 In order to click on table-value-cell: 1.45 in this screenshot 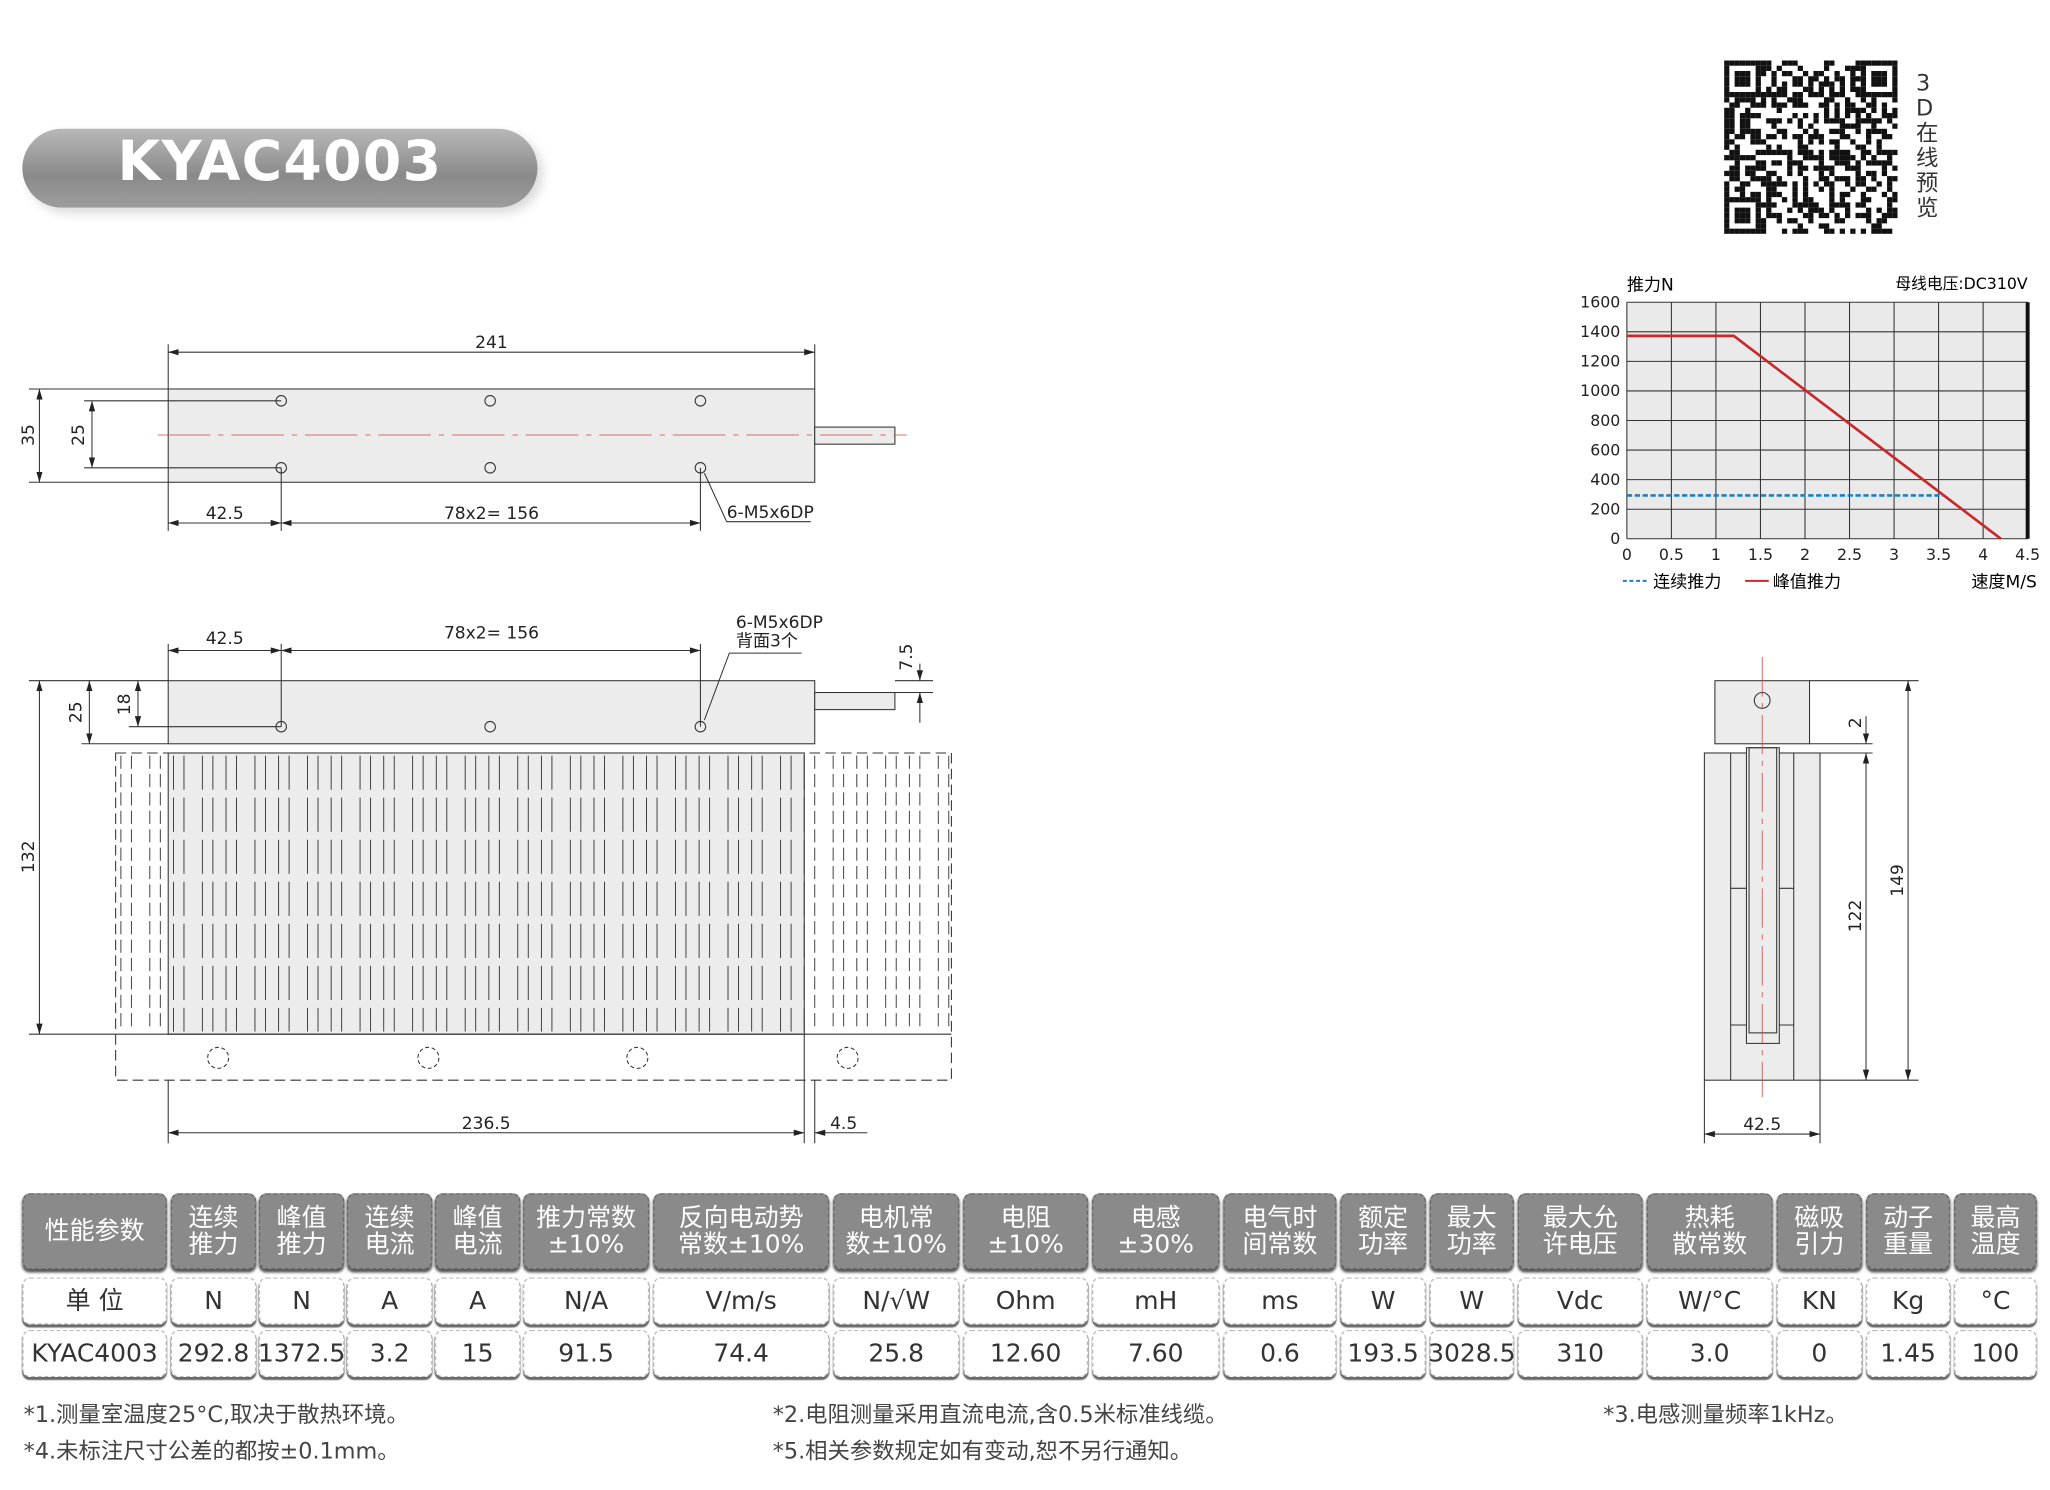, I will do `click(1908, 1353)`.